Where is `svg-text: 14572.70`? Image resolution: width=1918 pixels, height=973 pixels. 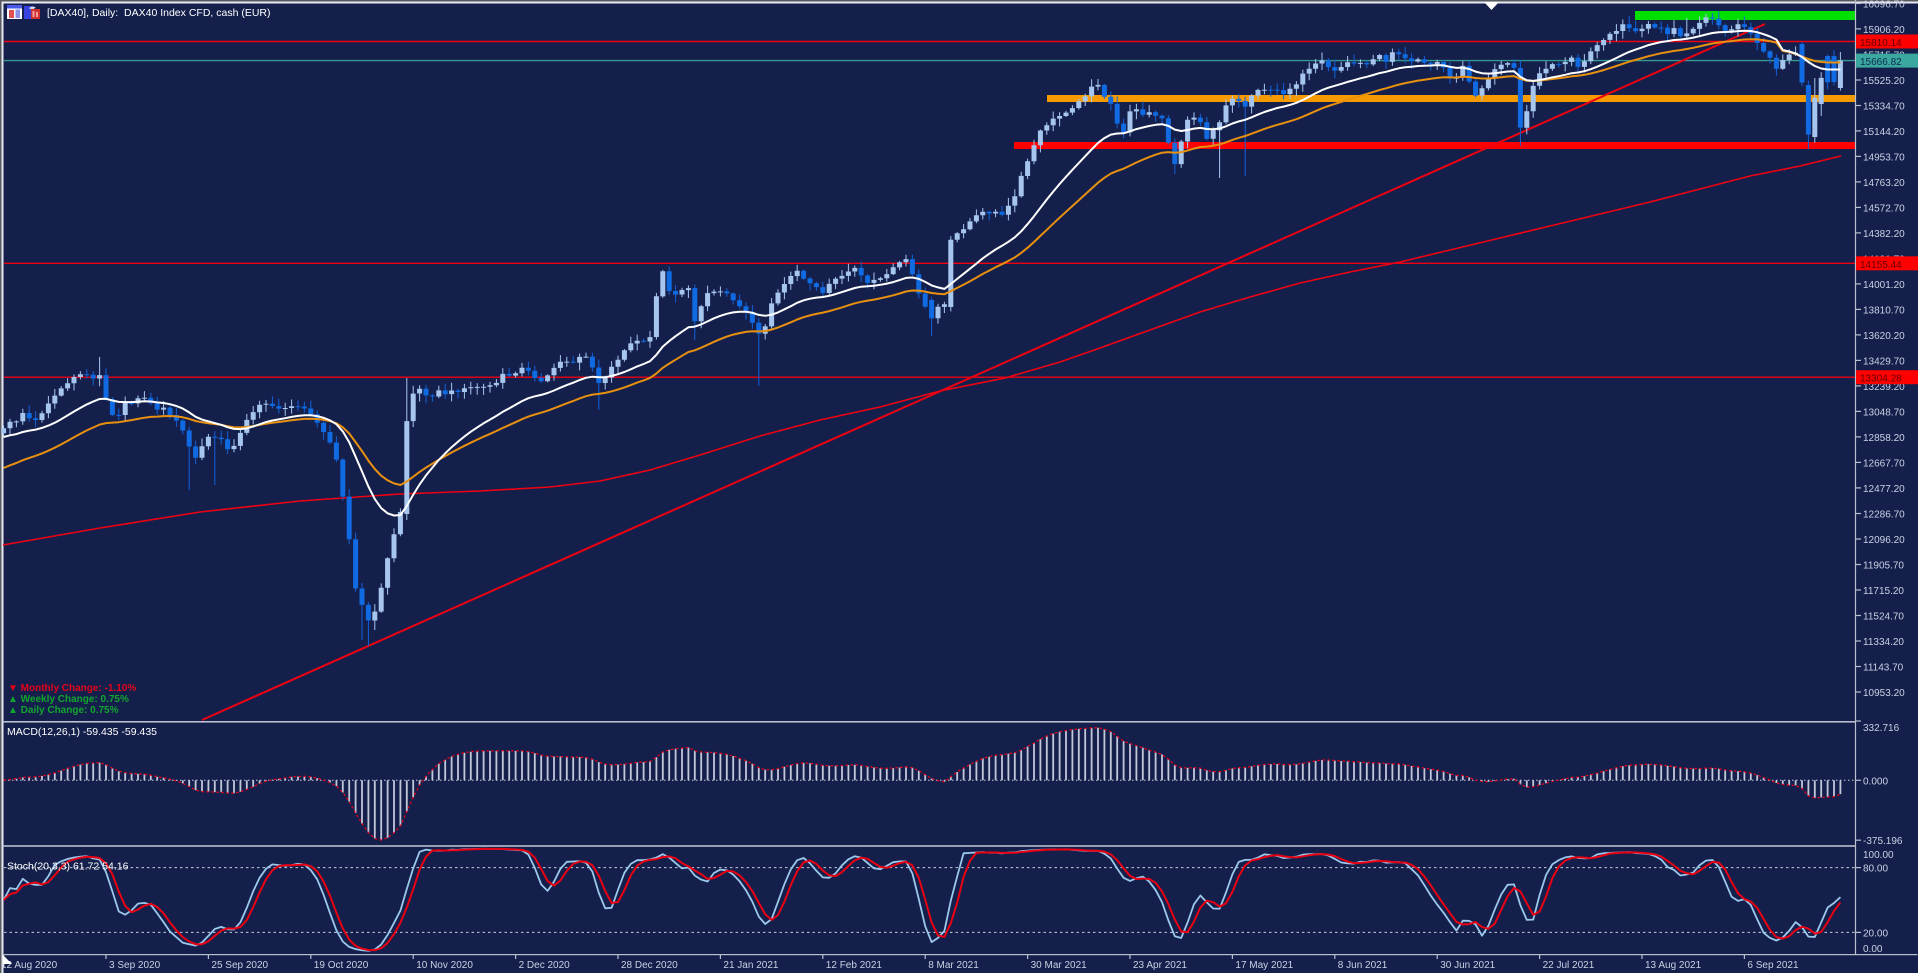
svg-text: 14572.70 is located at coordinates (1884, 208).